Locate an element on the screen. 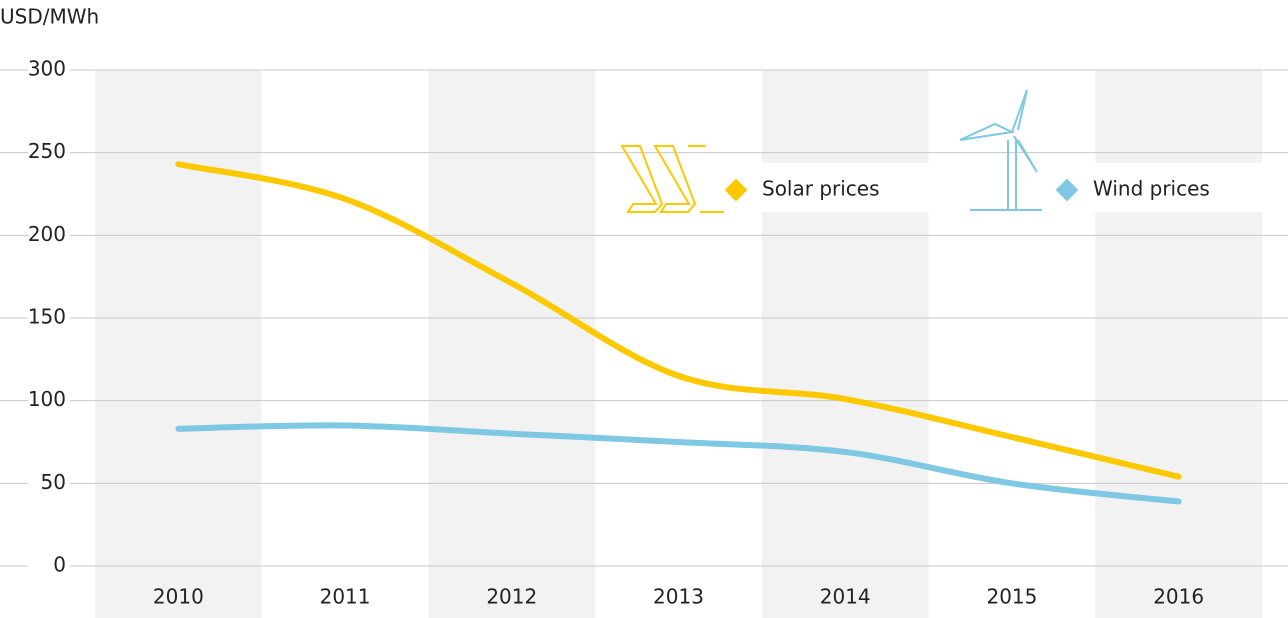 The width and height of the screenshot is (1288, 618). wind-icon is located at coordinates (1000, 150).